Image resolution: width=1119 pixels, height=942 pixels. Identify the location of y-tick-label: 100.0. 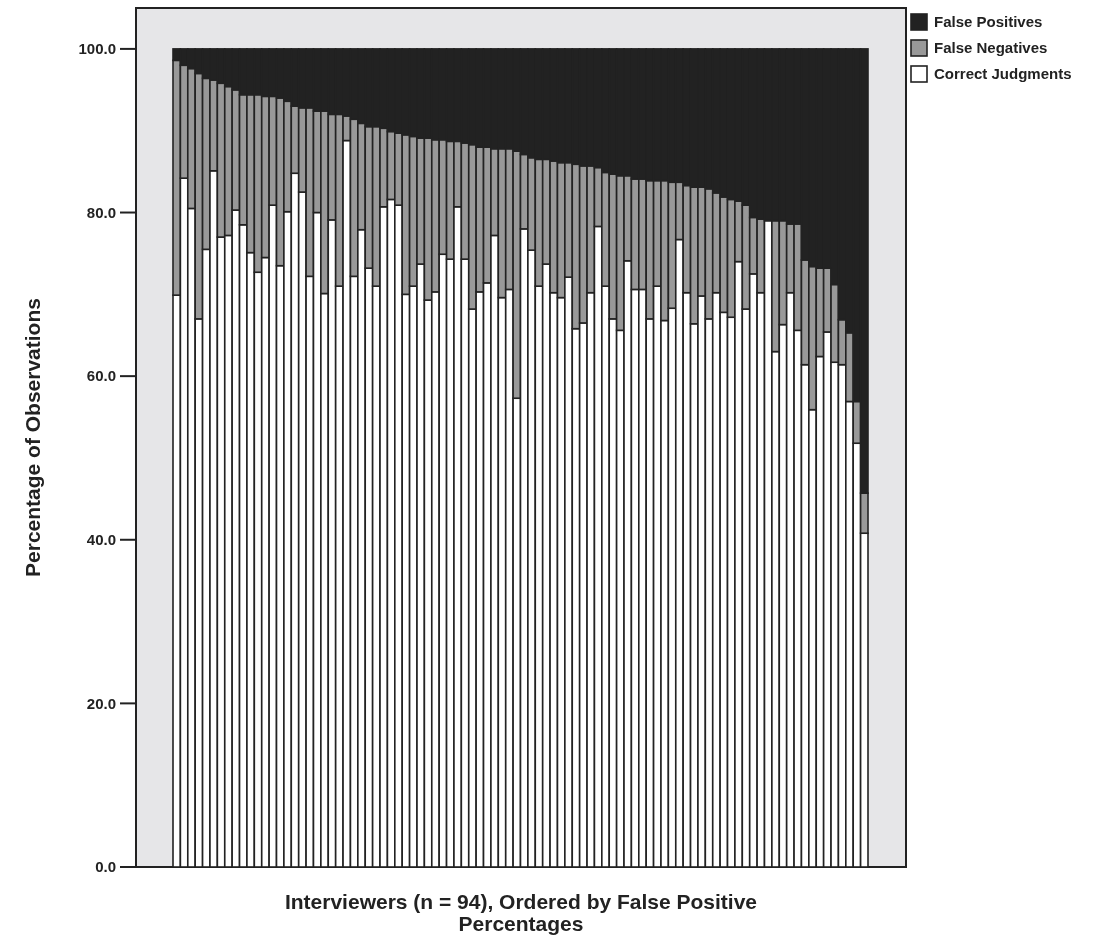
(97, 49).